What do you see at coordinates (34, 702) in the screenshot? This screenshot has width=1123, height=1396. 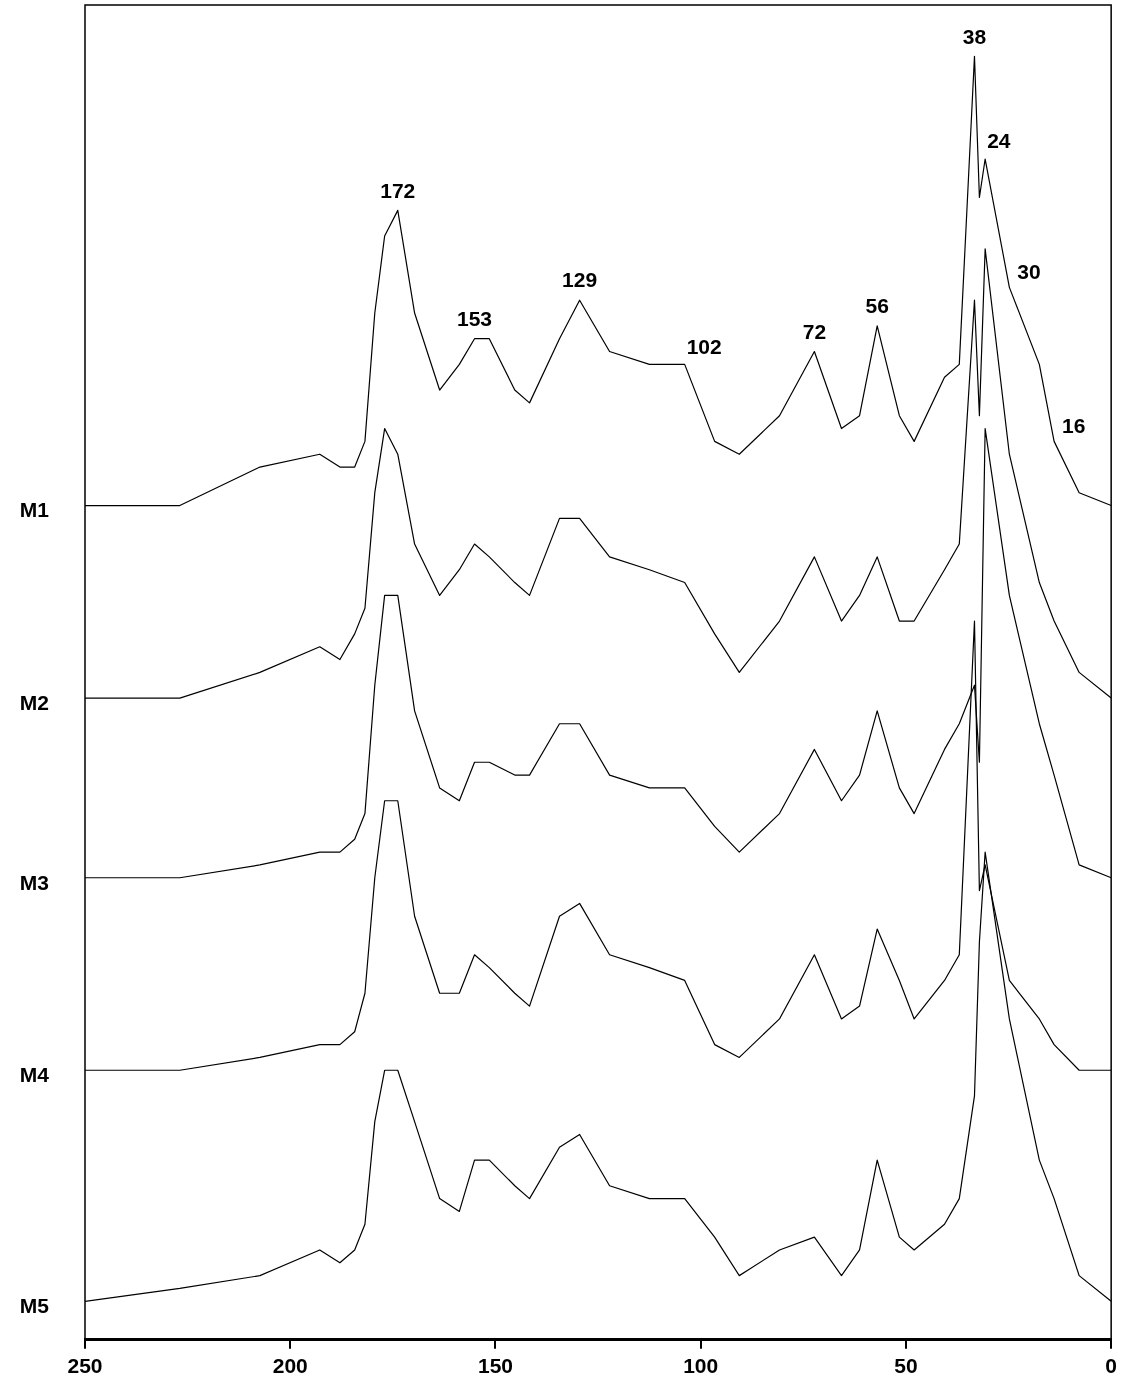 I see `series-label: M2` at bounding box center [34, 702].